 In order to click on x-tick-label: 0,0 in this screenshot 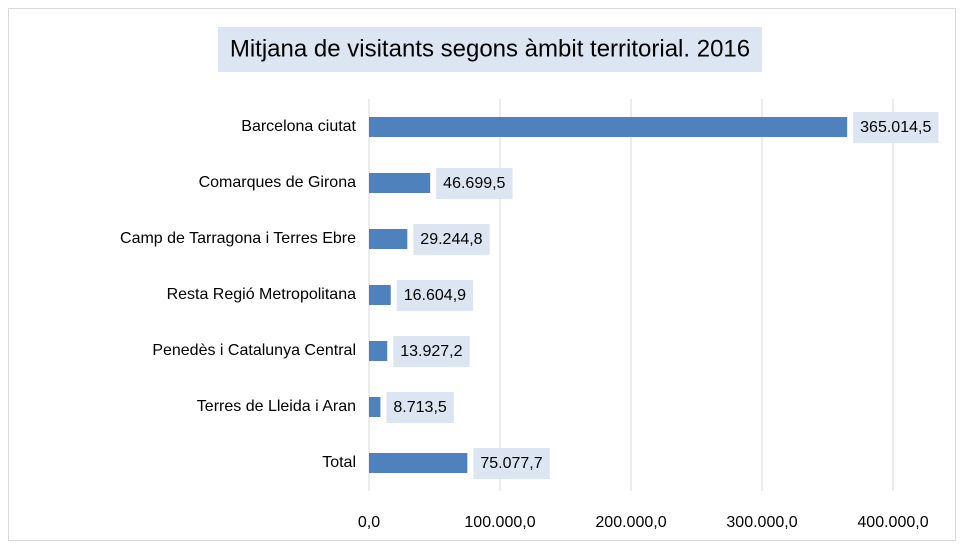, I will do `click(369, 522)`.